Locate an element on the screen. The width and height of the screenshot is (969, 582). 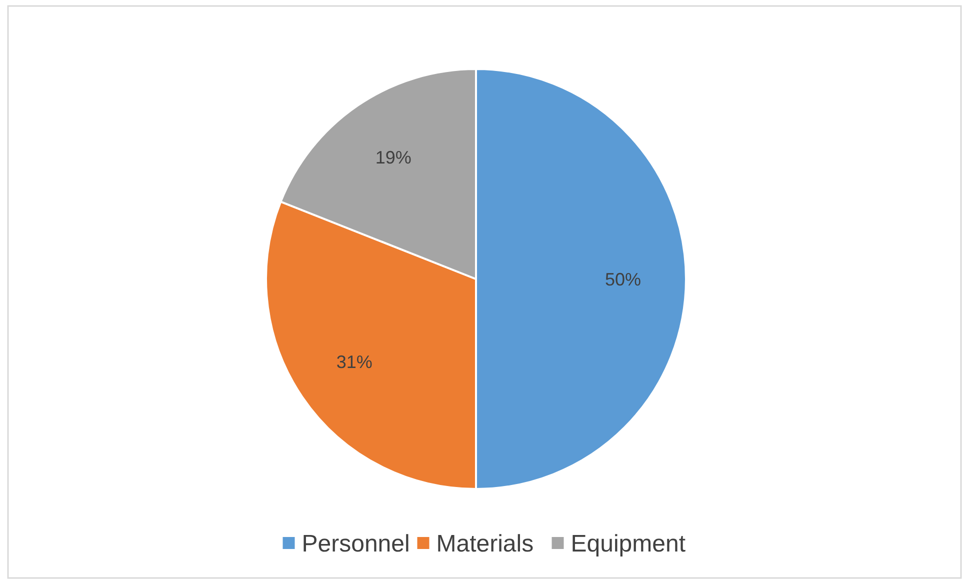
legend-label: Equipment is located at coordinates (628, 544).